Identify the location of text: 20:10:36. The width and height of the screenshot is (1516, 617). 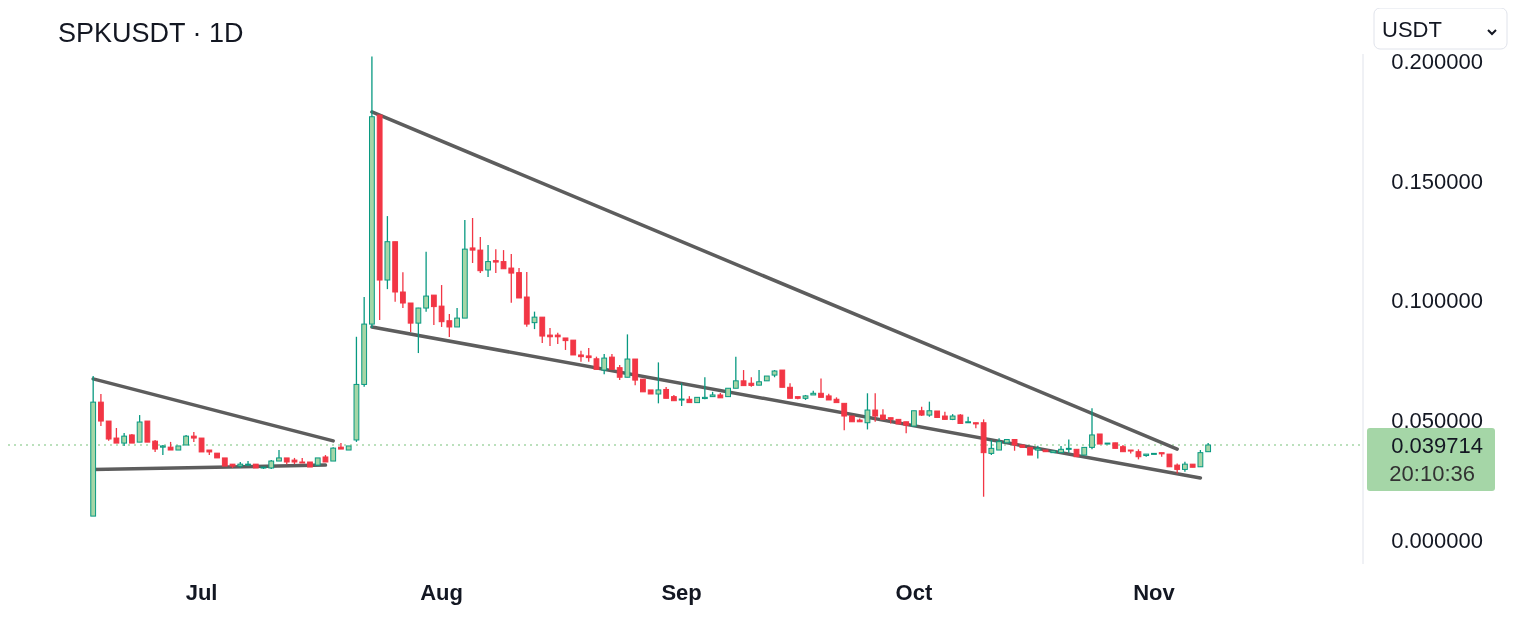
(1432, 473).